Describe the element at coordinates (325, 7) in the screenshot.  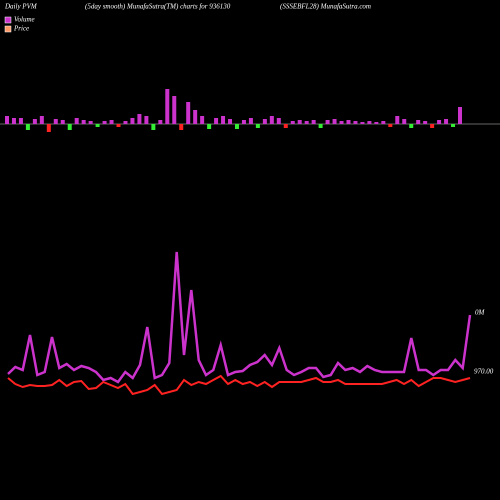
I see `chart-source: (SSSEBFL28) MunafaSutra.com` at that location.